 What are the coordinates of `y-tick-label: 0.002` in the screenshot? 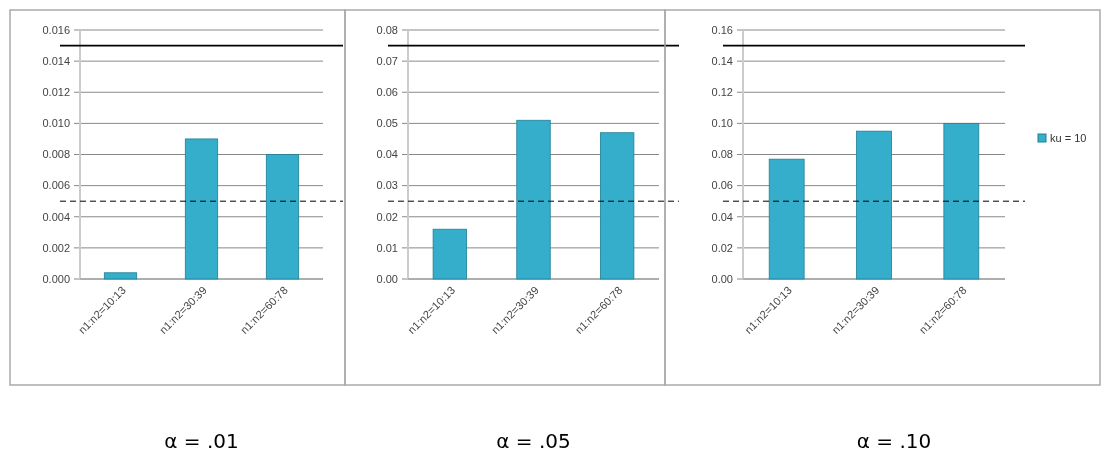 It's located at (56, 247).